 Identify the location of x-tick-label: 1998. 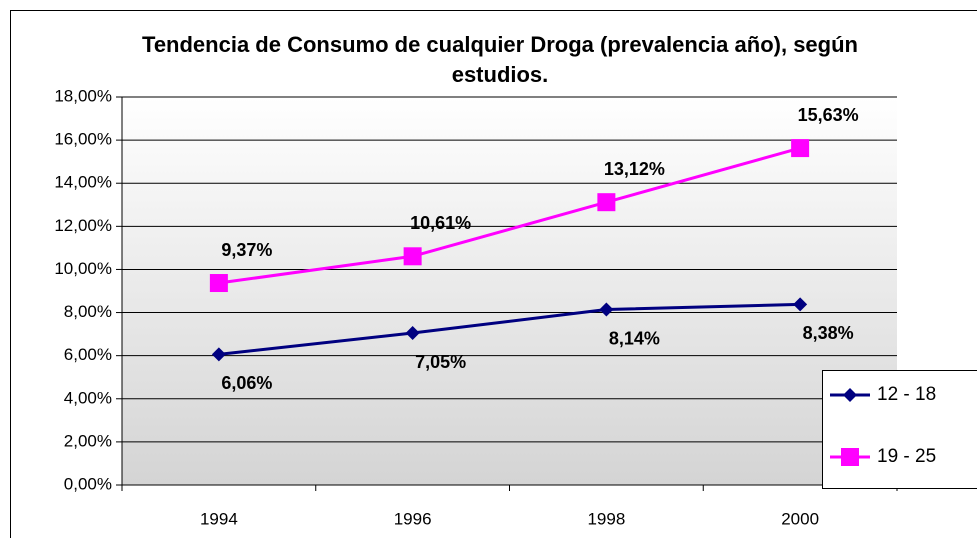
(606, 518).